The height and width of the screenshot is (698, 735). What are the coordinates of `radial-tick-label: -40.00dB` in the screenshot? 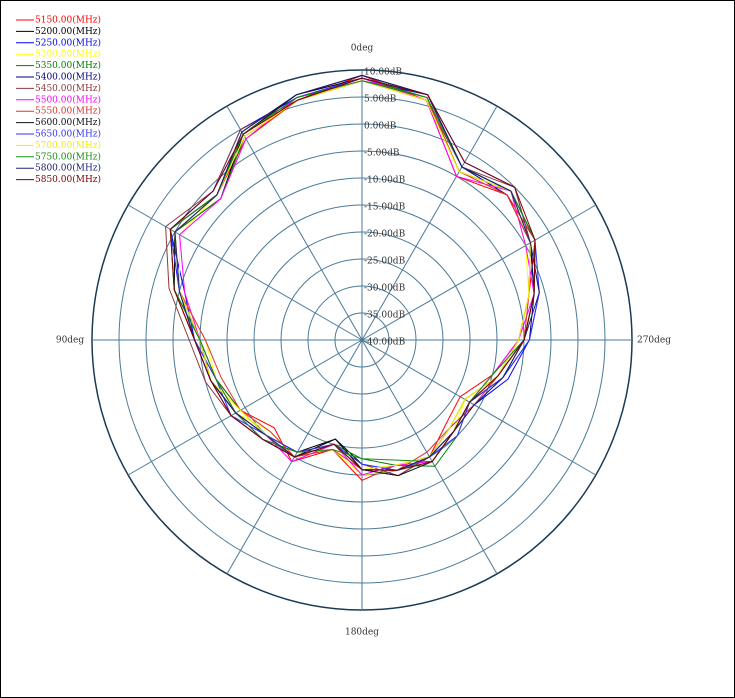 It's located at (385, 343).